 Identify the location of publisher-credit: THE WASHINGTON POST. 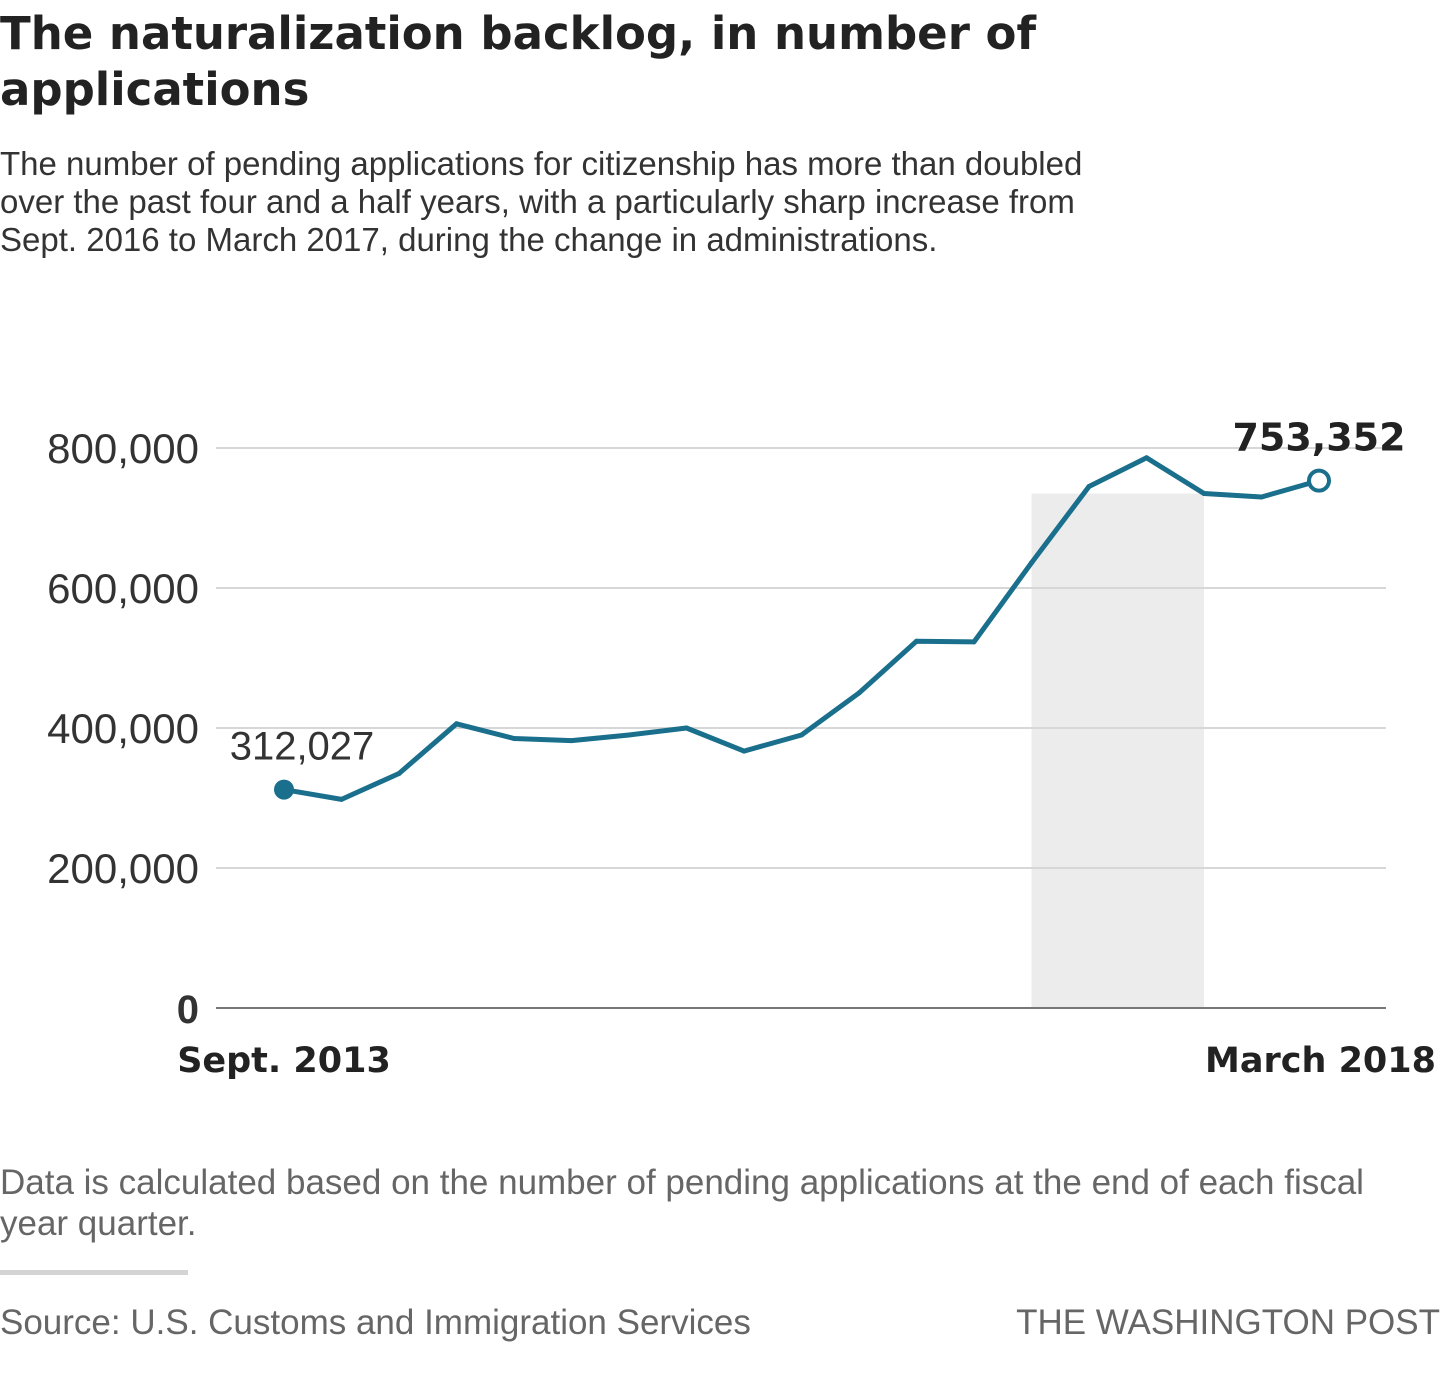
(1228, 1322).